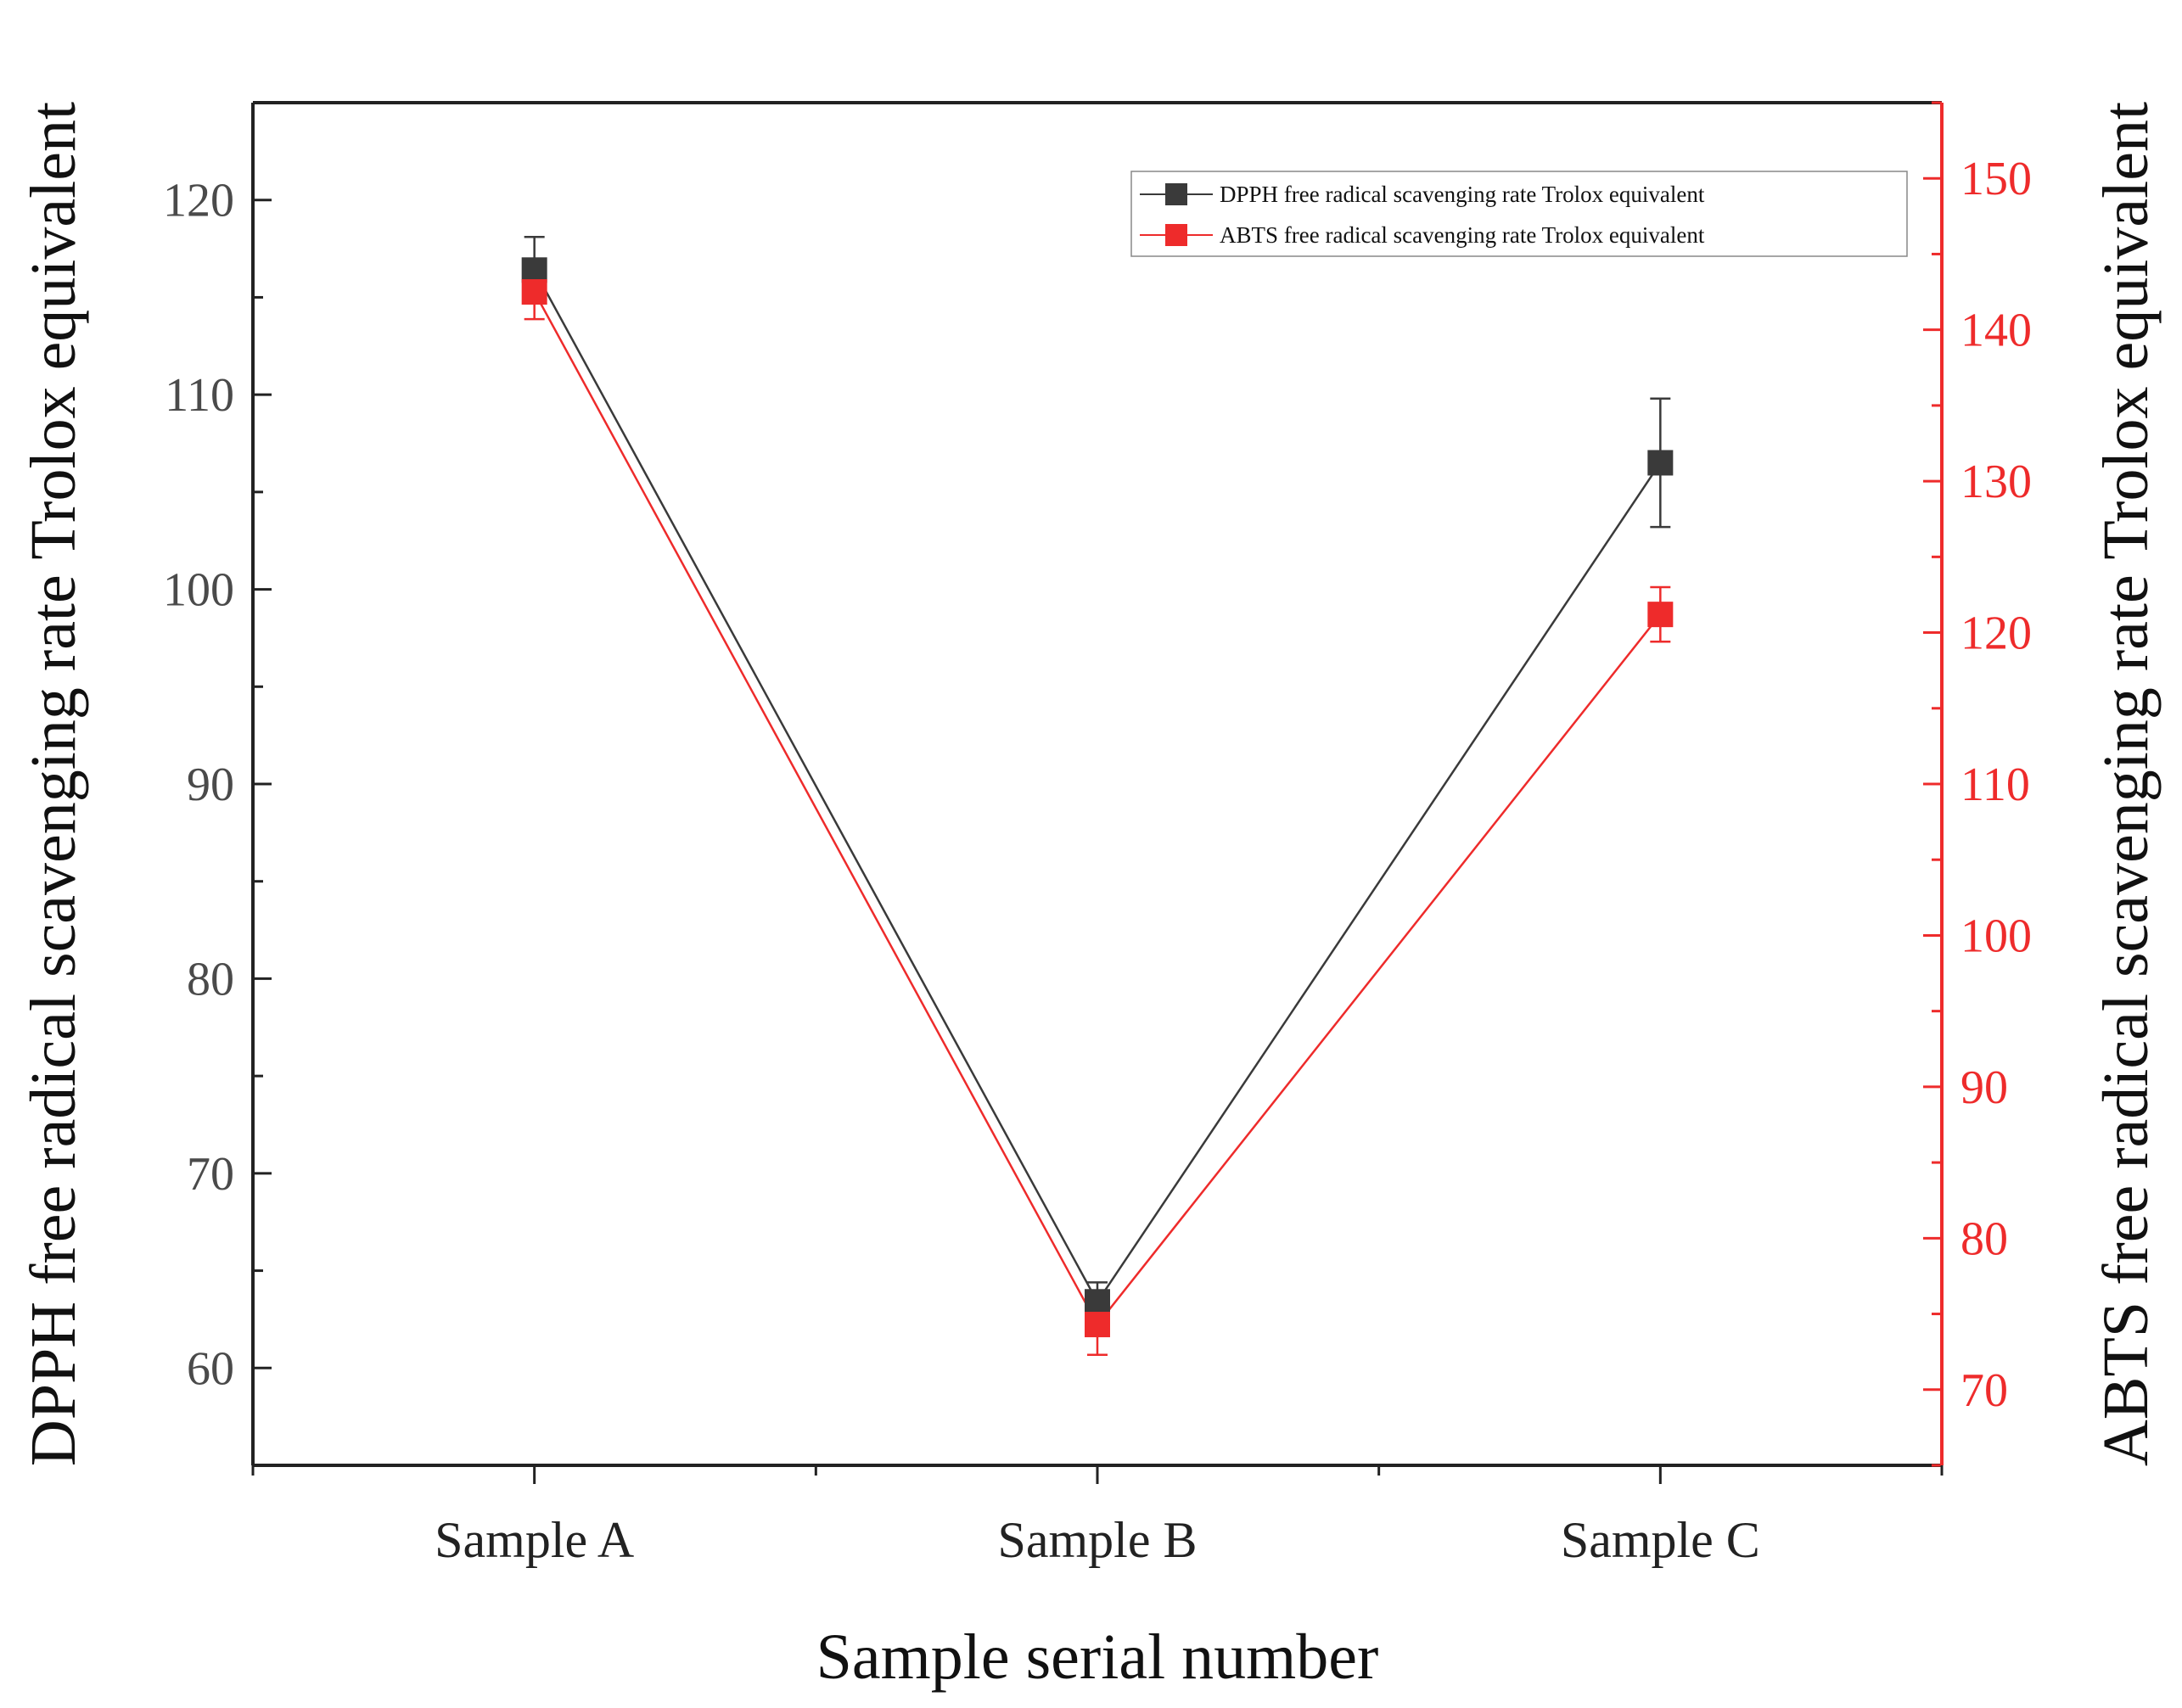 The width and height of the screenshot is (2182, 1708). I want to click on right-y-tick-label: 140, so click(1996, 331).